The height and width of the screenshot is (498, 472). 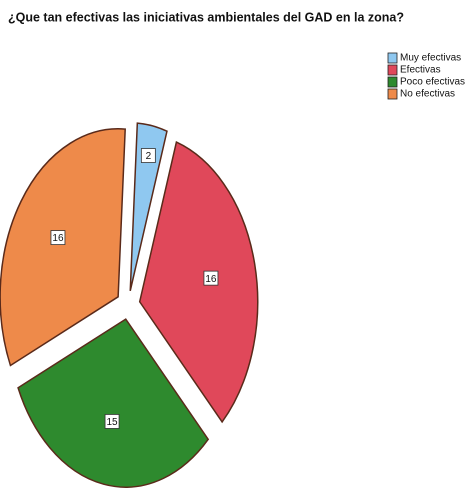 What do you see at coordinates (427, 94) in the screenshot?
I see `legend-label: No efectivas` at bounding box center [427, 94].